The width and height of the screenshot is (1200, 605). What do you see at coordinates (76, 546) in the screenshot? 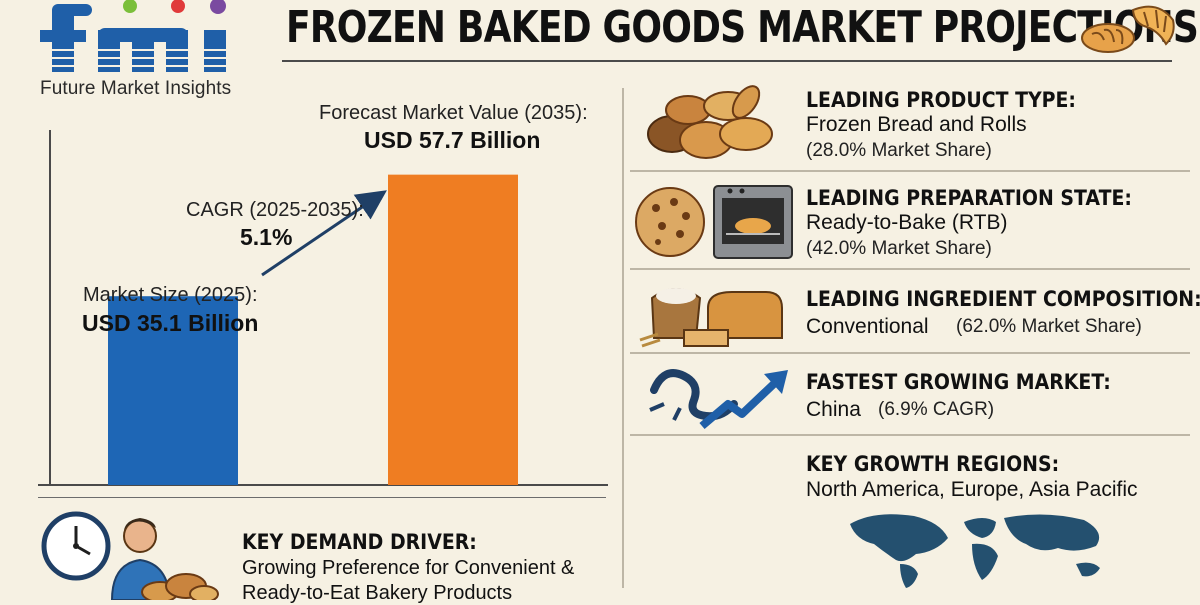
I see `clock-icon` at bounding box center [76, 546].